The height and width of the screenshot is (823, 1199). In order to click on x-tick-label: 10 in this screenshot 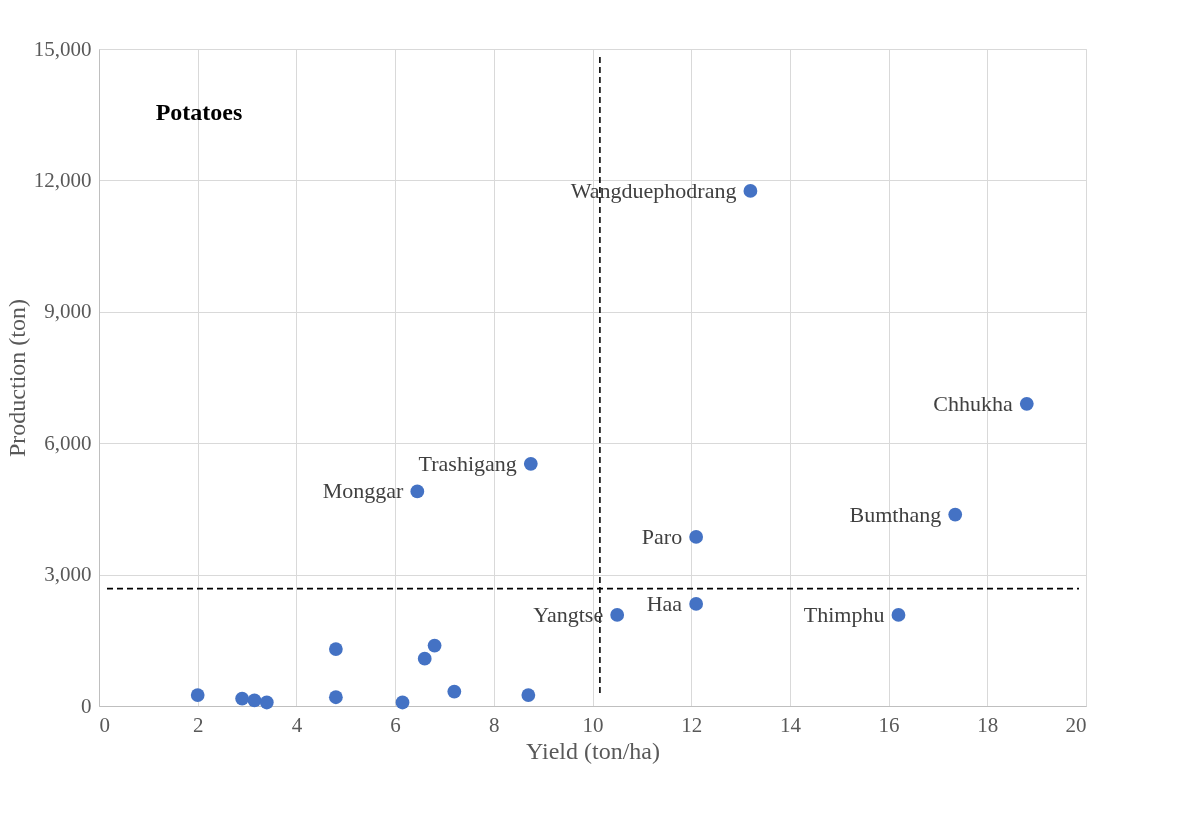, I will do `click(593, 724)`.